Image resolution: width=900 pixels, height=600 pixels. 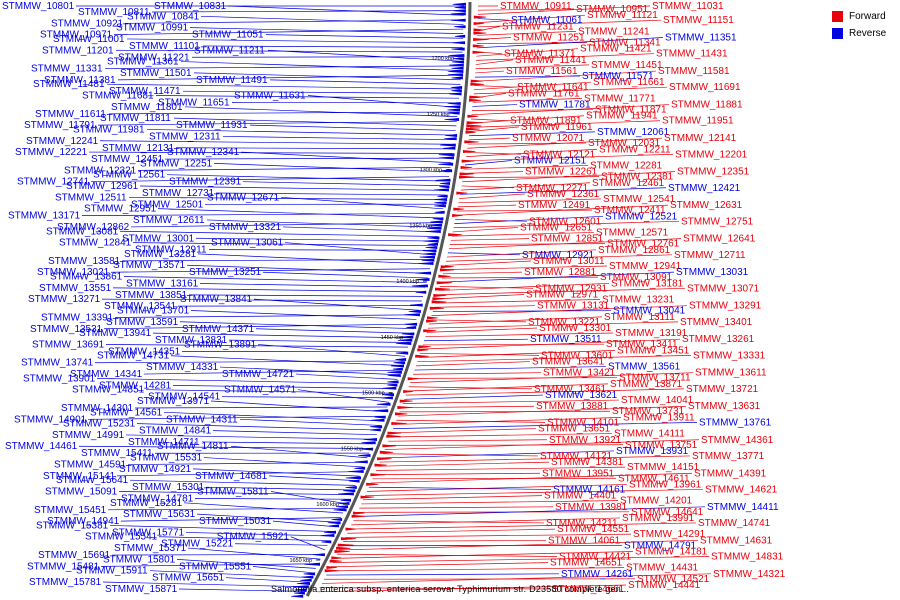 What do you see at coordinates (168, 487) in the screenshot?
I see `reverse-gene-label: STMMW_15301` at bounding box center [168, 487].